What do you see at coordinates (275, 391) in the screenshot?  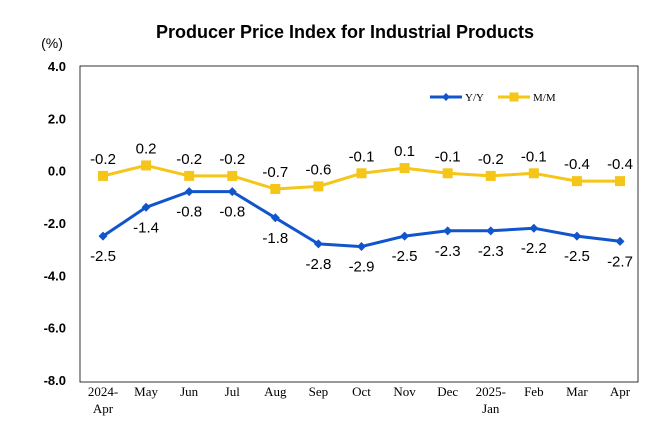 I see `x-tick-label: Aug` at bounding box center [275, 391].